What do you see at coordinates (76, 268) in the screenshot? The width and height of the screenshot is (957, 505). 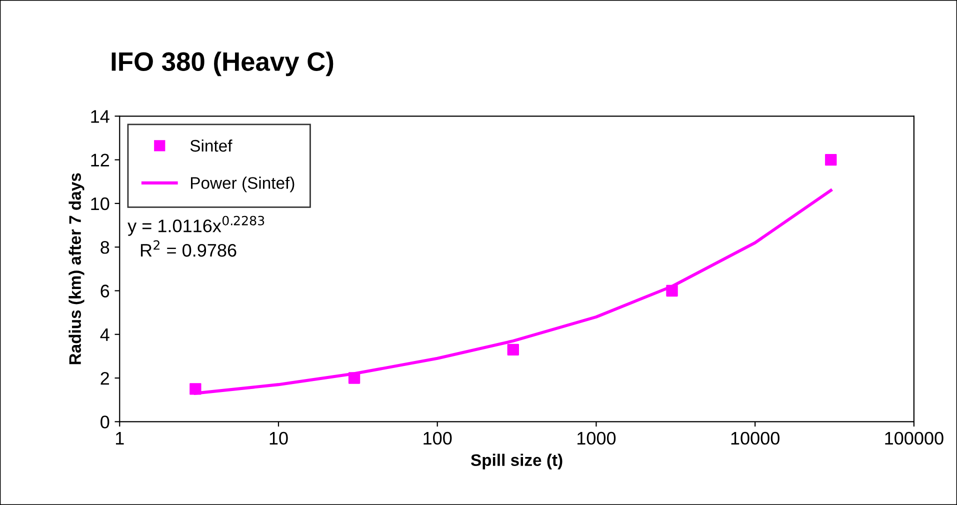 I see `y-axis-title: Radius (km) after 7 days` at bounding box center [76, 268].